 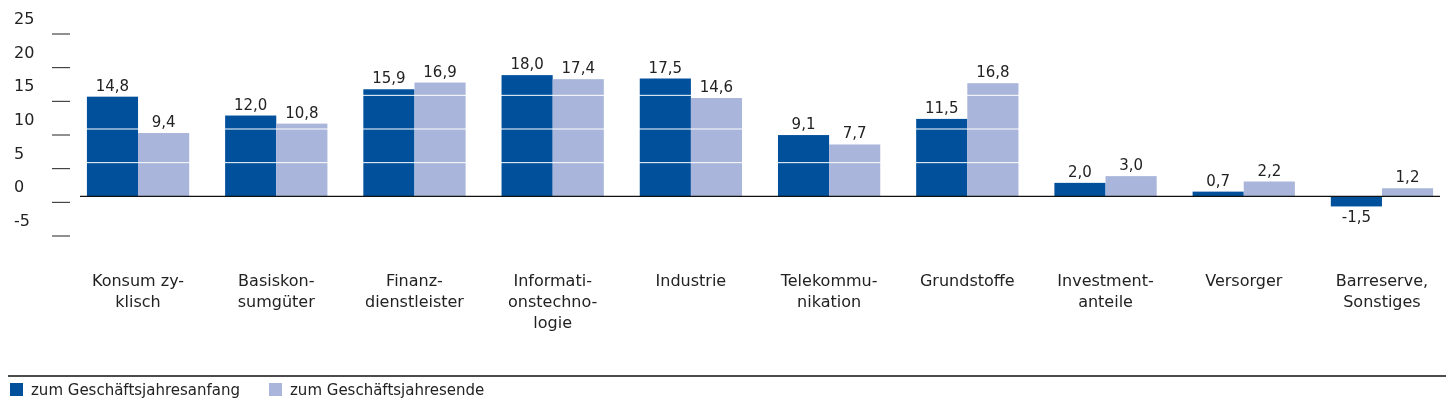 What do you see at coordinates (24, 52) in the screenshot?
I see `y-tick-label: 20` at bounding box center [24, 52].